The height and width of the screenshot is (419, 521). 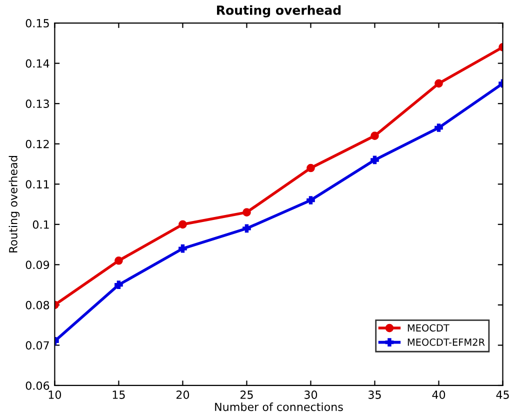 I want to click on x-tick-label: 25, so click(x=246, y=394).